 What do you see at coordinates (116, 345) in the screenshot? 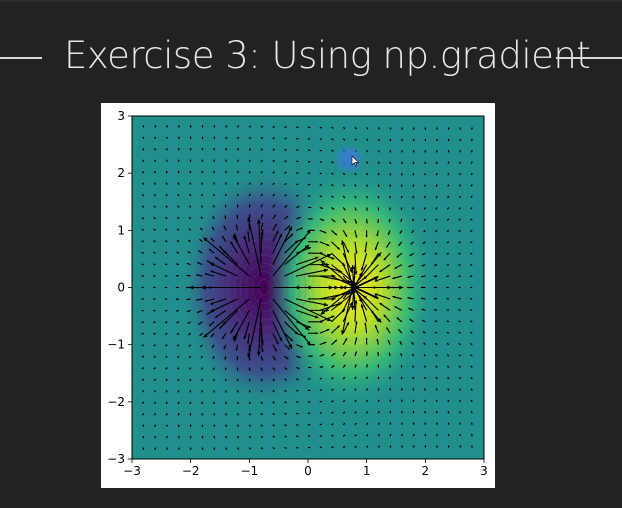
I see `y-tick-label: −1` at bounding box center [116, 345].